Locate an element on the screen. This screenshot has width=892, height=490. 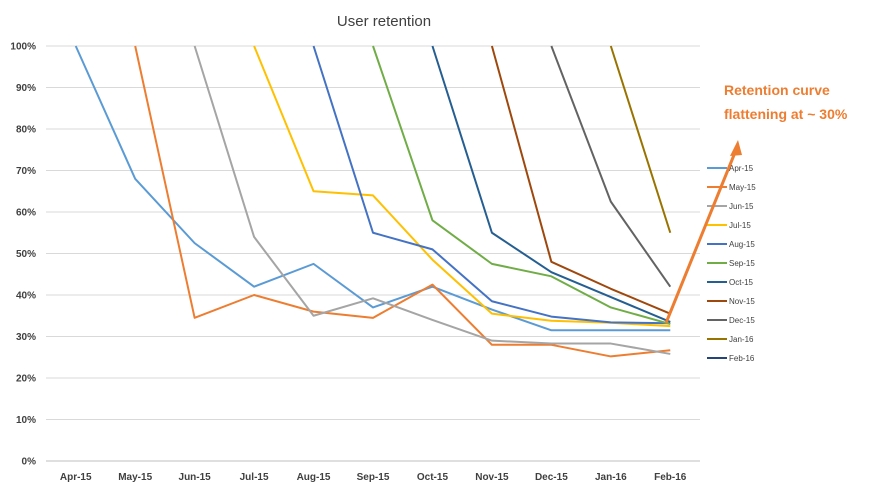
x-tick-label: Apr-15 is located at coordinates (76, 477).